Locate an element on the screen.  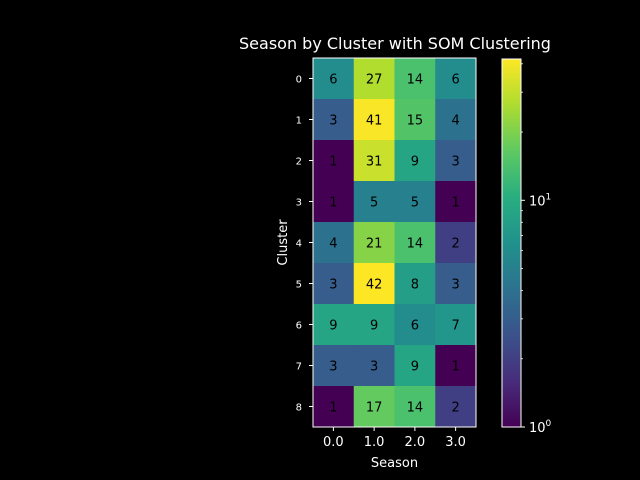
y-tick-label: 1 is located at coordinates (299, 121).